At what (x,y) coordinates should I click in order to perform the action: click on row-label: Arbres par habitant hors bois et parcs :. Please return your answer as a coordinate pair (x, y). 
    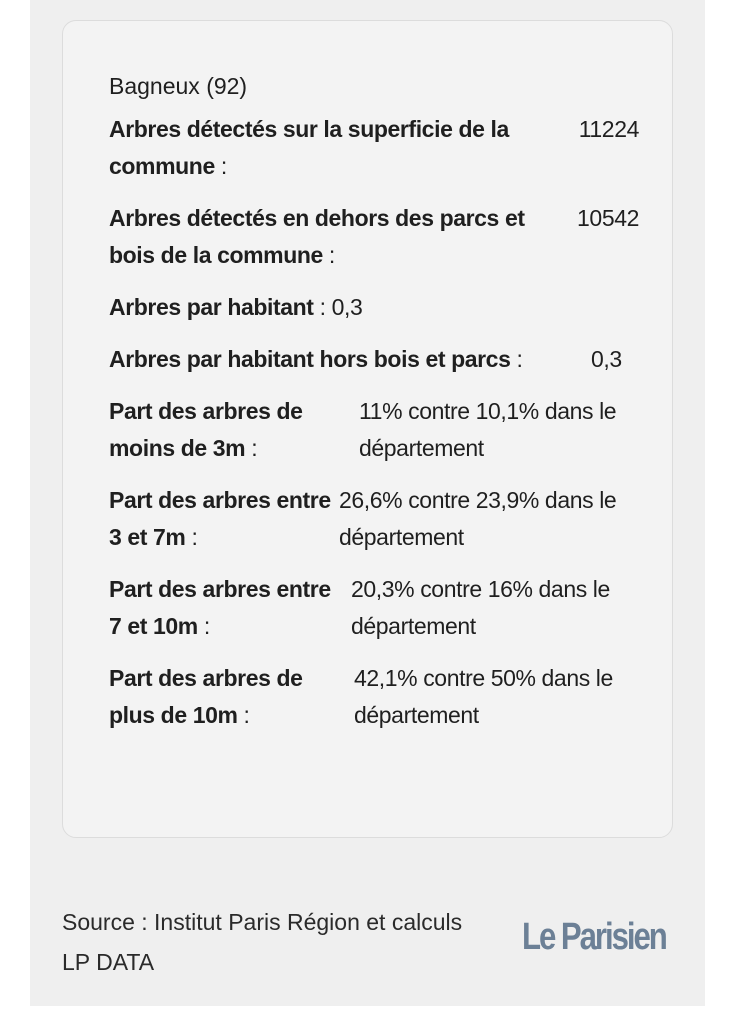
    Looking at the image, I should click on (346, 359).